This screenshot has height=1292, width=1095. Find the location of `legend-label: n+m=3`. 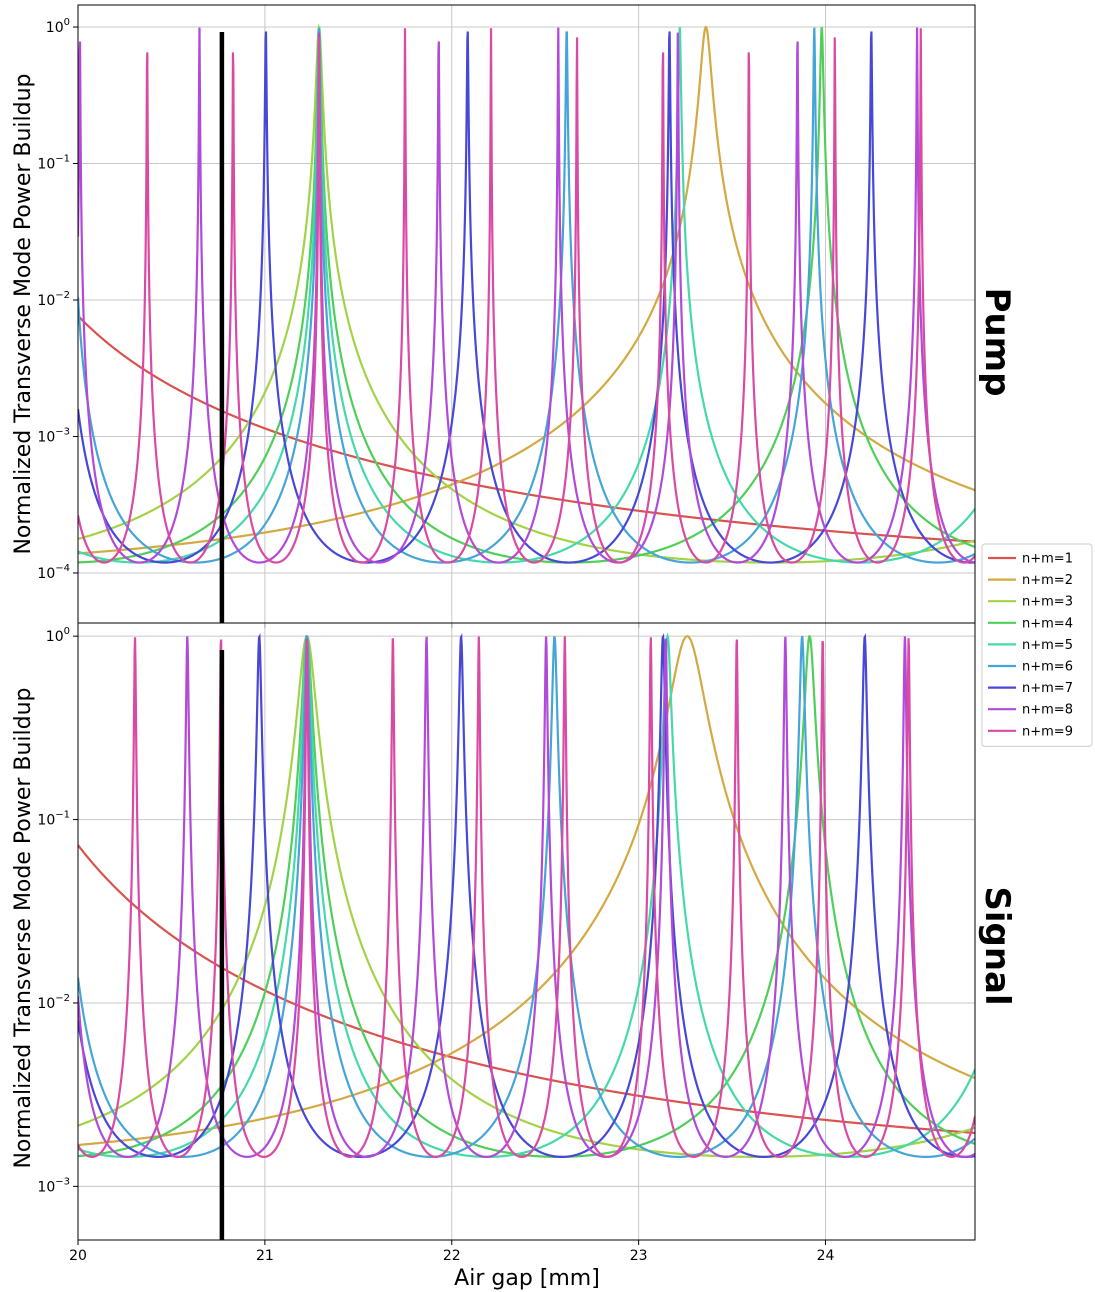

legend-label: n+m=3 is located at coordinates (1047, 602).